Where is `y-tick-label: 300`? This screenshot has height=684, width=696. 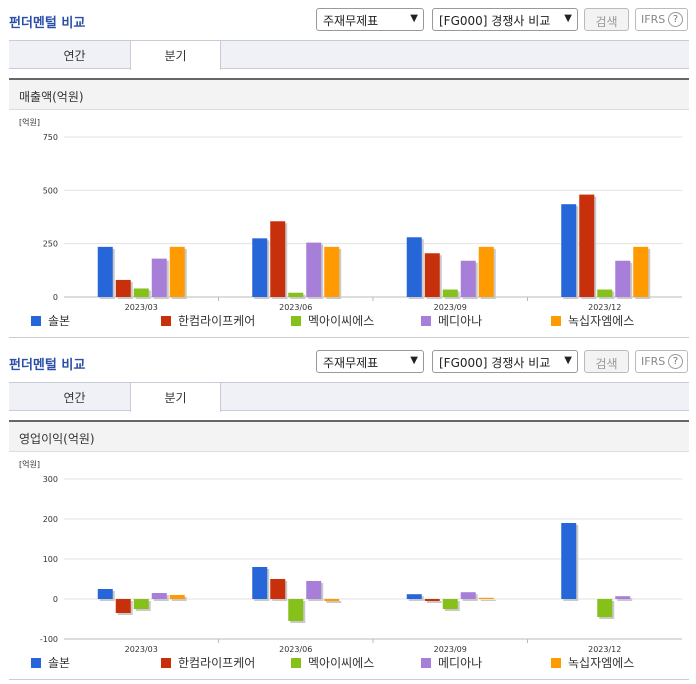
y-tick-label: 300 is located at coordinates (50, 479).